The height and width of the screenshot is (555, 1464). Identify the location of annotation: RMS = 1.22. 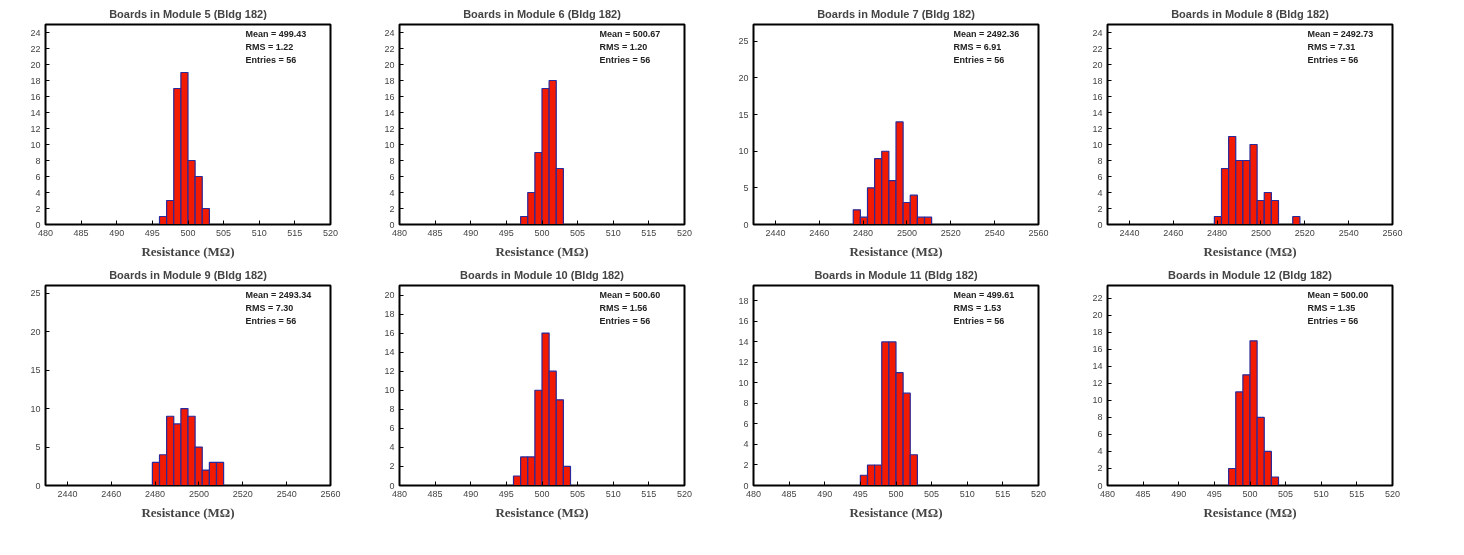
(269, 46).